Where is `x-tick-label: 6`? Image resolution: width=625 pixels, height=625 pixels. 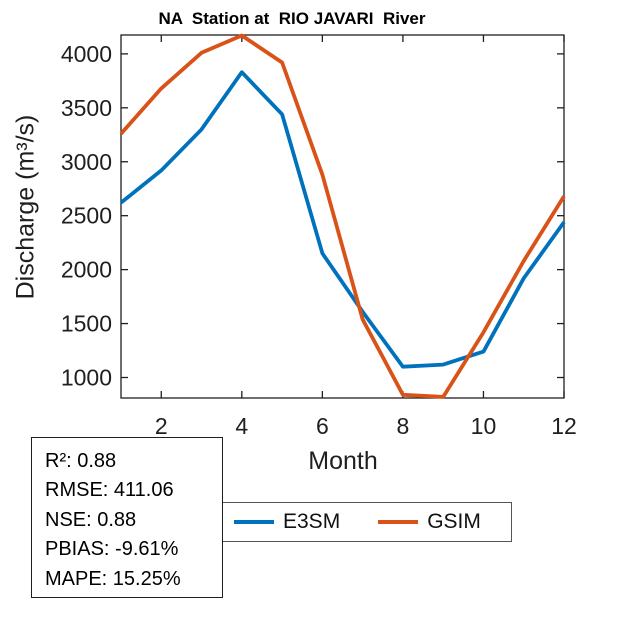 x-tick-label: 6 is located at coordinates (322, 426).